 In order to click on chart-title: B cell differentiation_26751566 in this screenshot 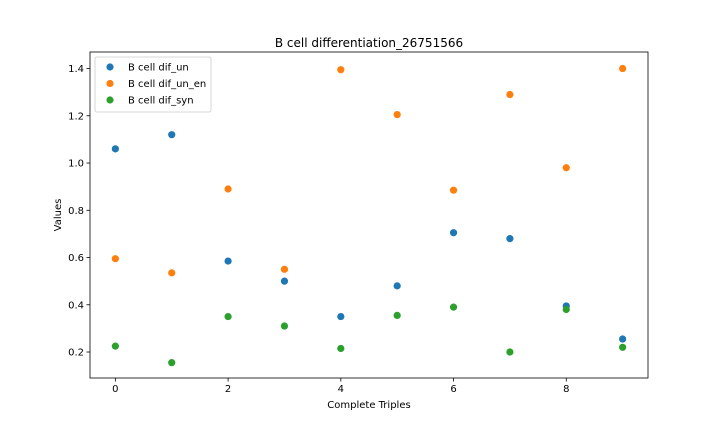, I will do `click(369, 43)`.